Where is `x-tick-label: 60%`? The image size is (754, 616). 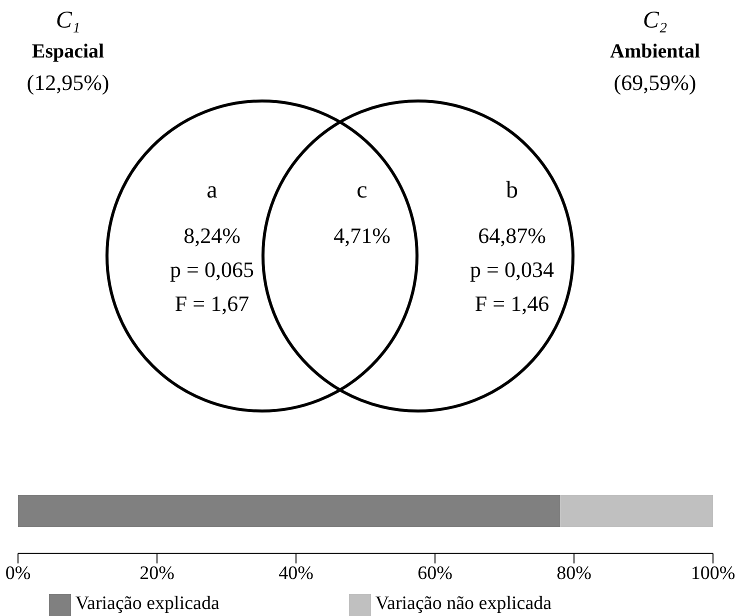 x-tick-label: 60% is located at coordinates (435, 573).